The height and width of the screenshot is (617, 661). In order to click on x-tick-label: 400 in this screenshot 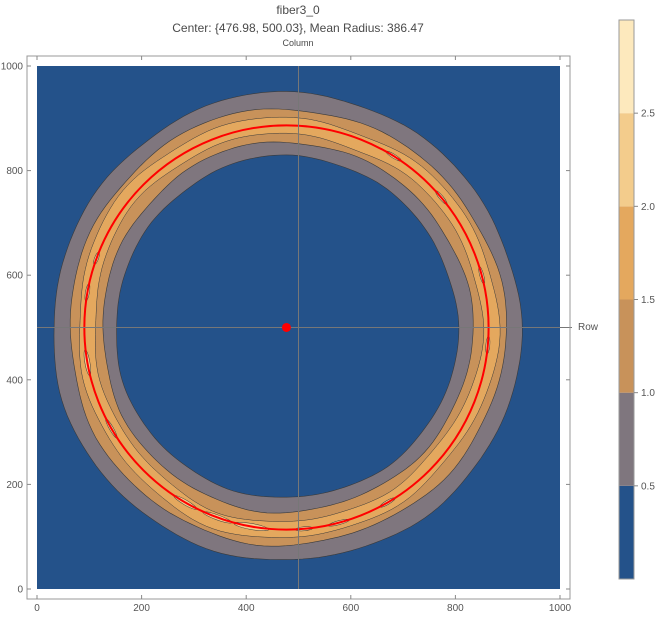, I will do `click(246, 608)`.